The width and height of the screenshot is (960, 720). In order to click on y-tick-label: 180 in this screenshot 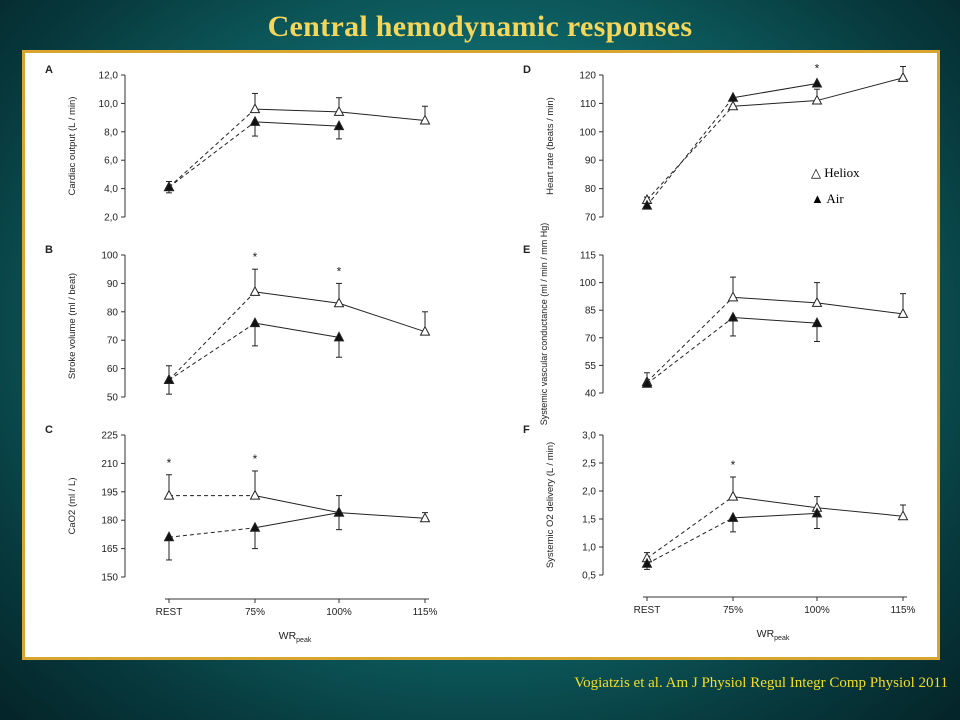, I will do `click(109, 521)`.